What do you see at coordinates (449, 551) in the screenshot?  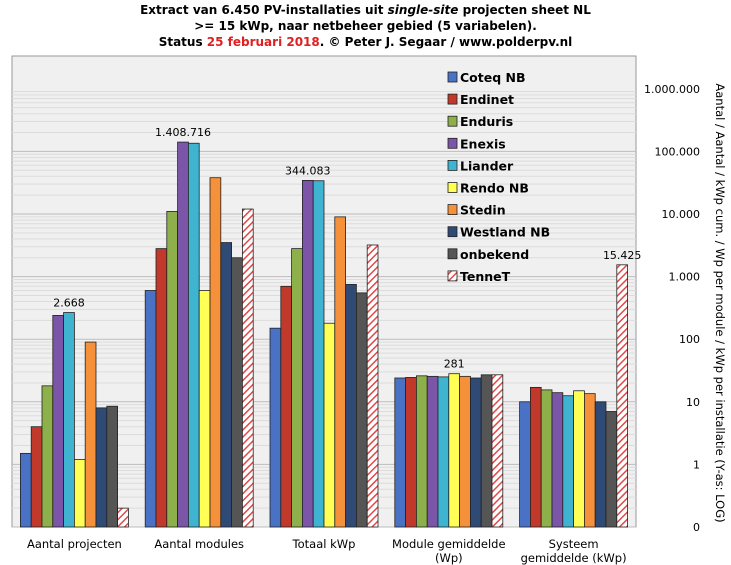 I see `x-tick-label: Module gemiddelde (Wp)` at bounding box center [449, 551].